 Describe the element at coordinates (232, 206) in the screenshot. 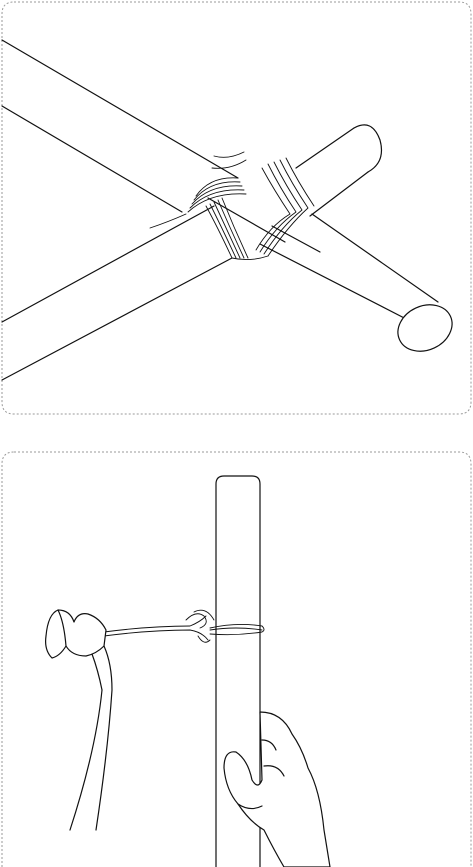

I see `wire-binding` at that location.